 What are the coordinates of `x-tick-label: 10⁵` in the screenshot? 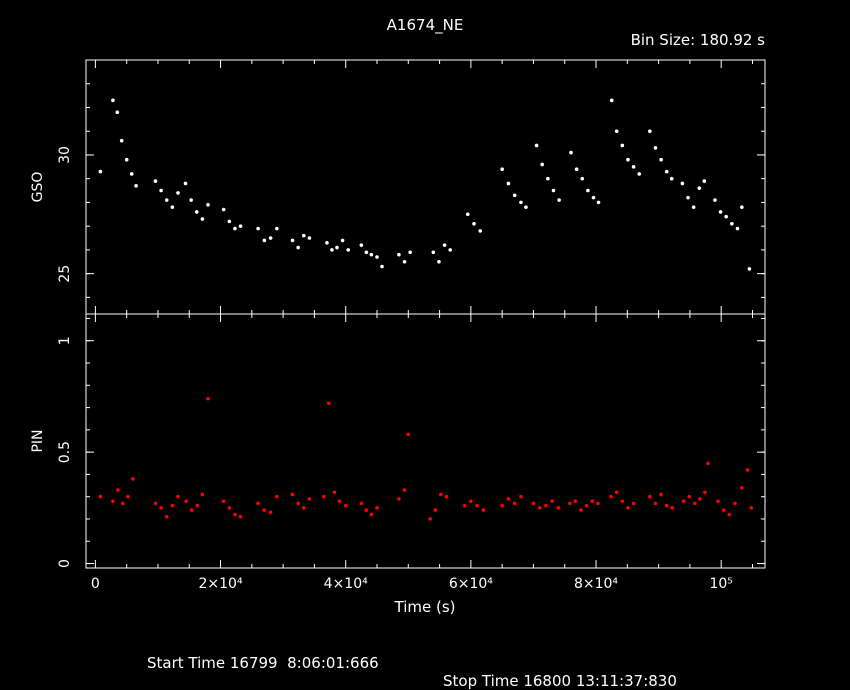 It's located at (720, 584).